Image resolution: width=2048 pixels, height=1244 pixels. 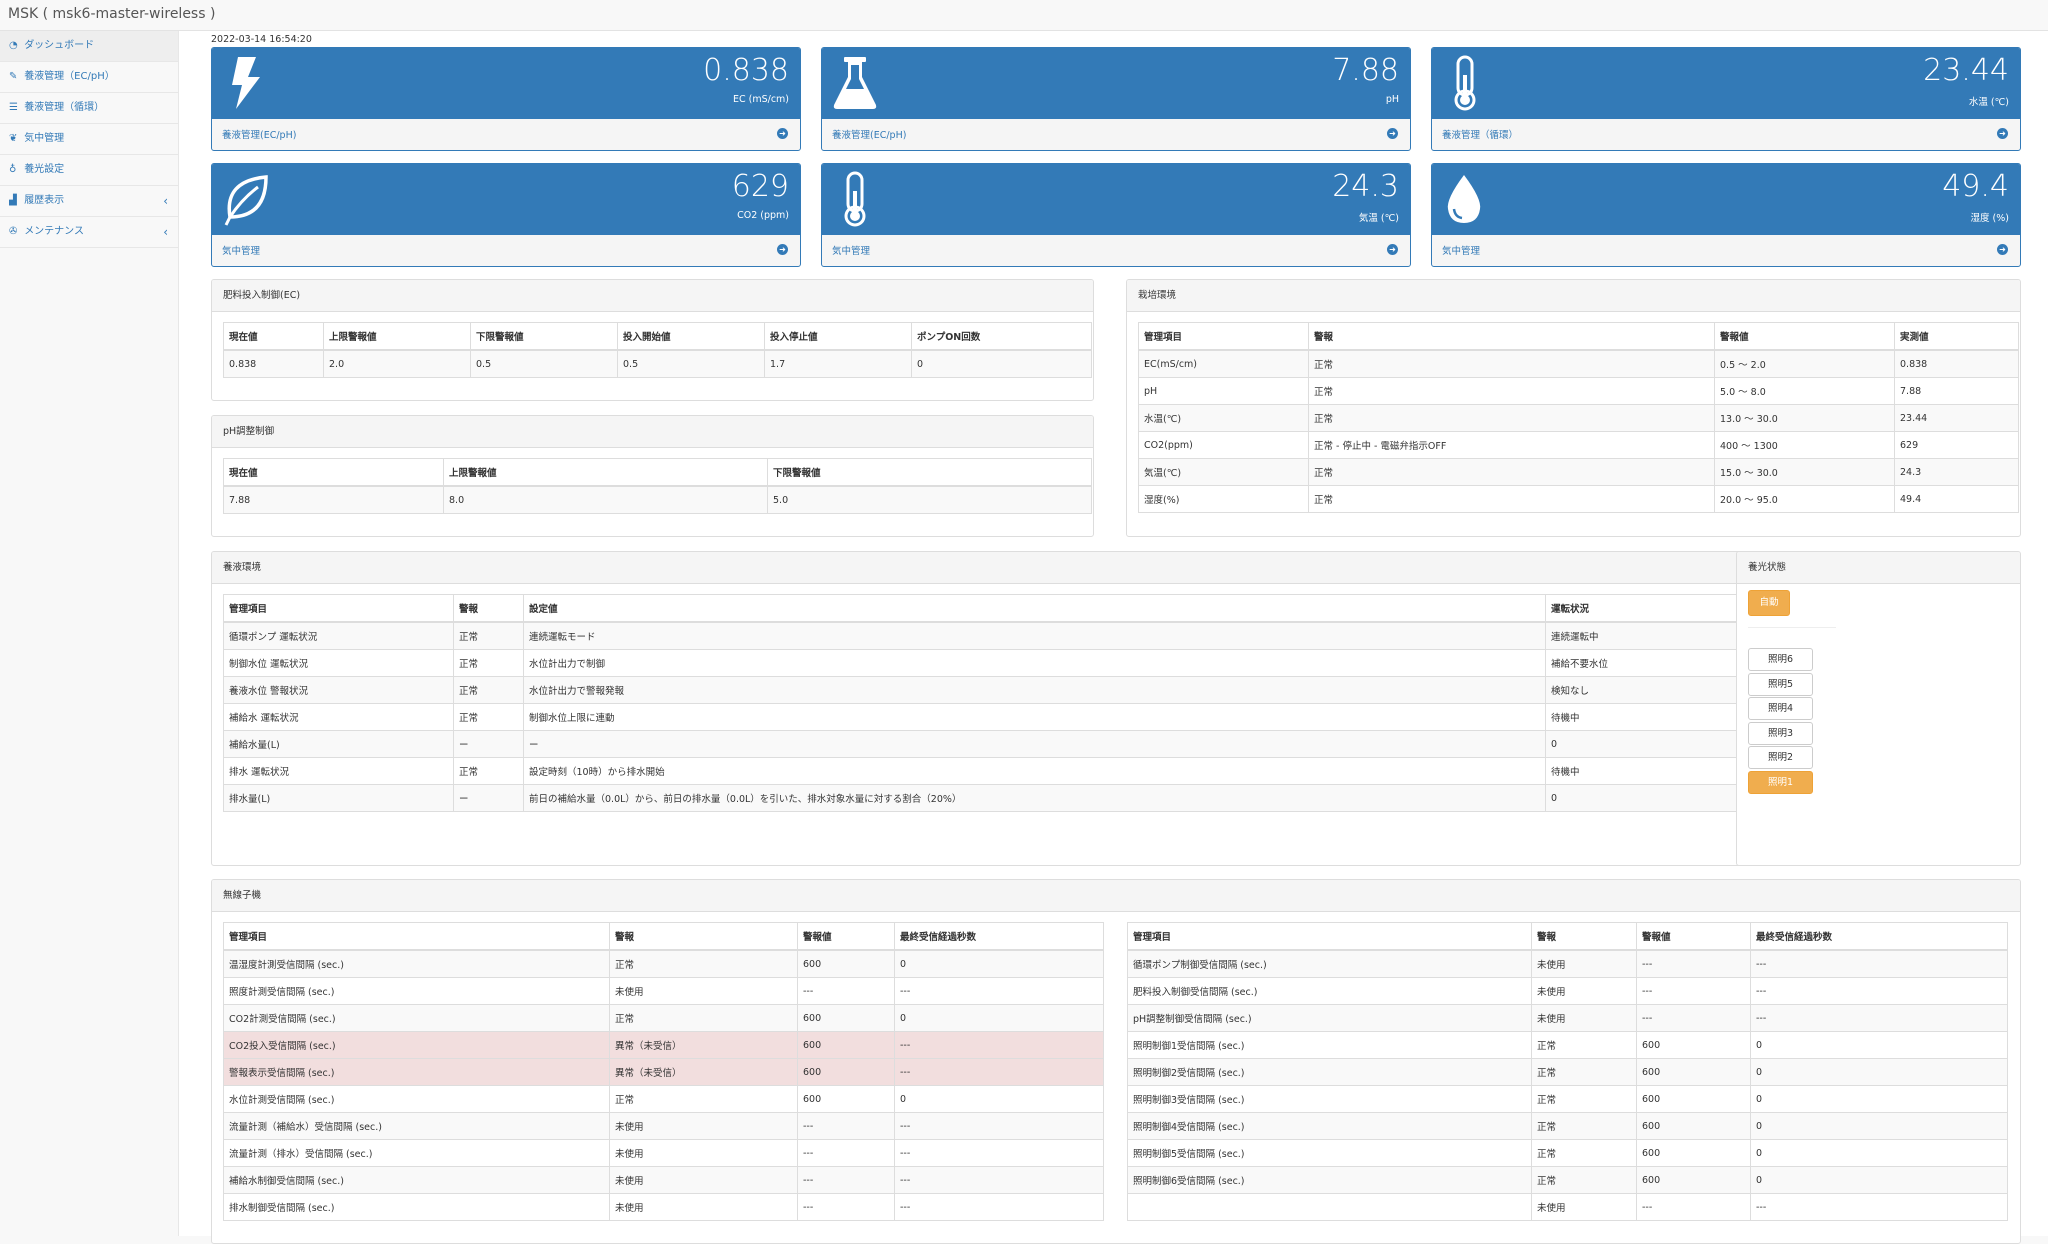 I want to click on table-row: 気温(℃) 正常 15.0 〜 30.0 24.3, so click(x=1578, y=472).